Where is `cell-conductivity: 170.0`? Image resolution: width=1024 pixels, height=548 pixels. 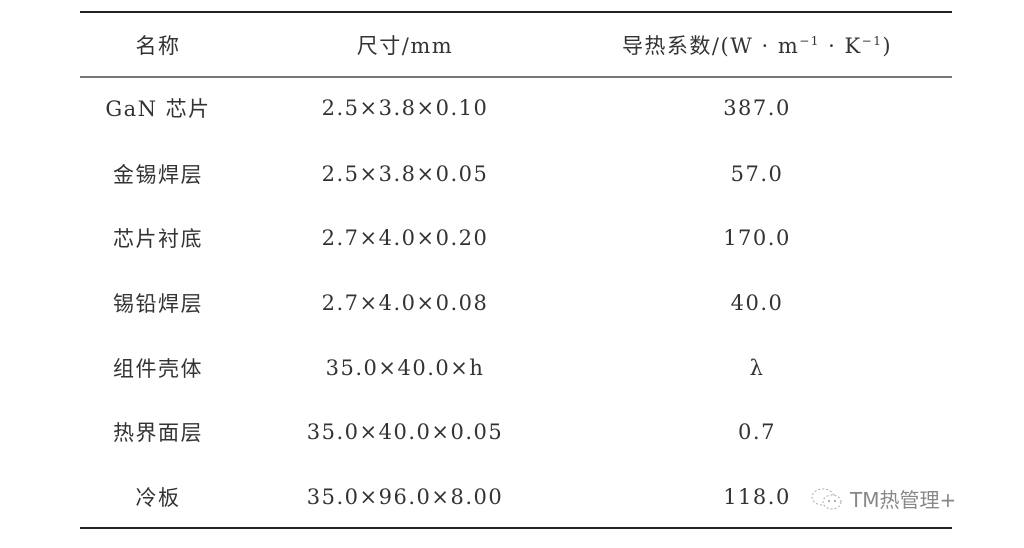
cell-conductivity: 170.0 is located at coordinates (757, 238).